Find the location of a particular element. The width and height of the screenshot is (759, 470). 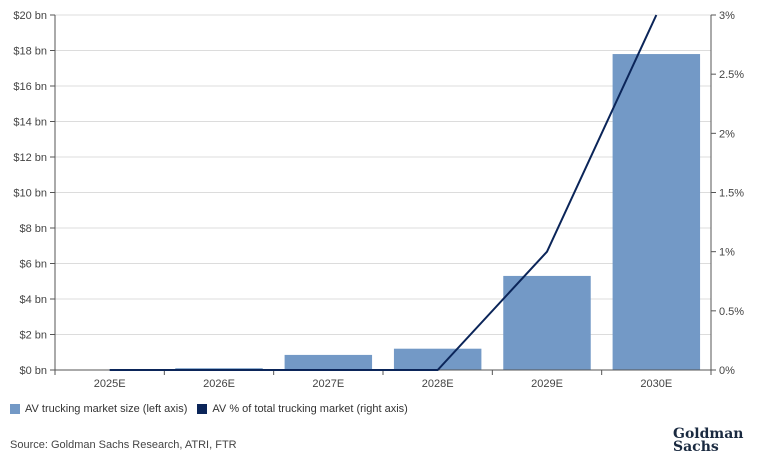

legend-bar-label: AV trucking market size (left axis) is located at coordinates (106, 409).